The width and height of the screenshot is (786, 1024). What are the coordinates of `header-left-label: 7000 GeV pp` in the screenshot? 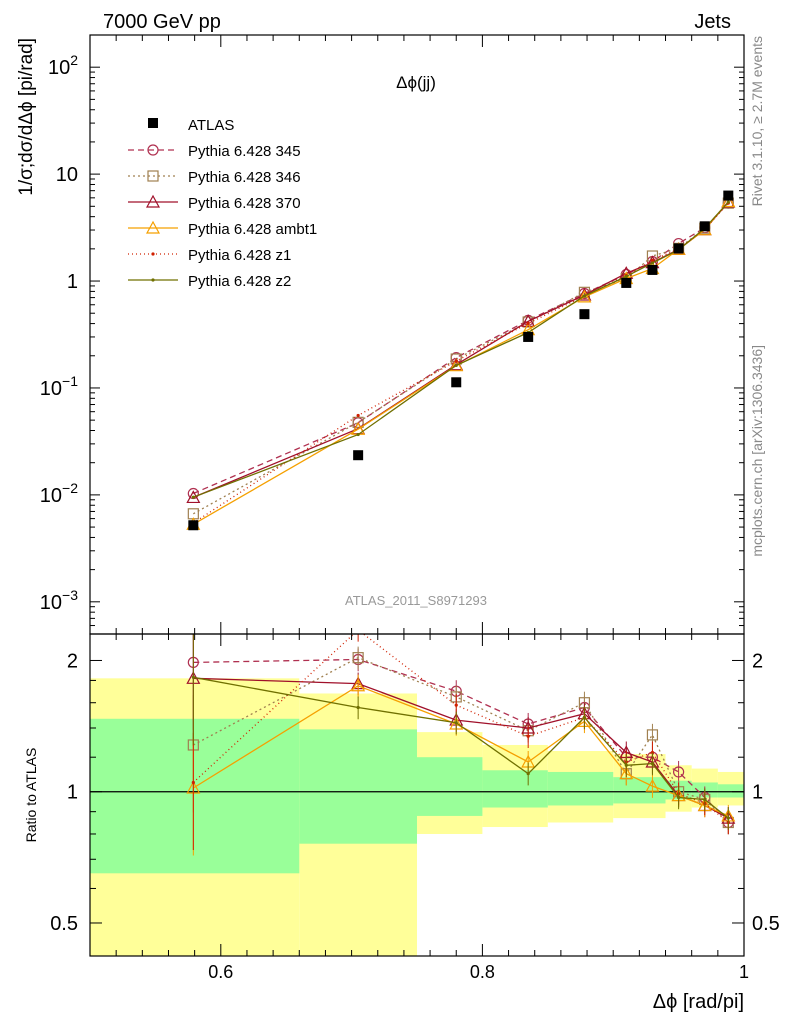 It's located at (162, 22).